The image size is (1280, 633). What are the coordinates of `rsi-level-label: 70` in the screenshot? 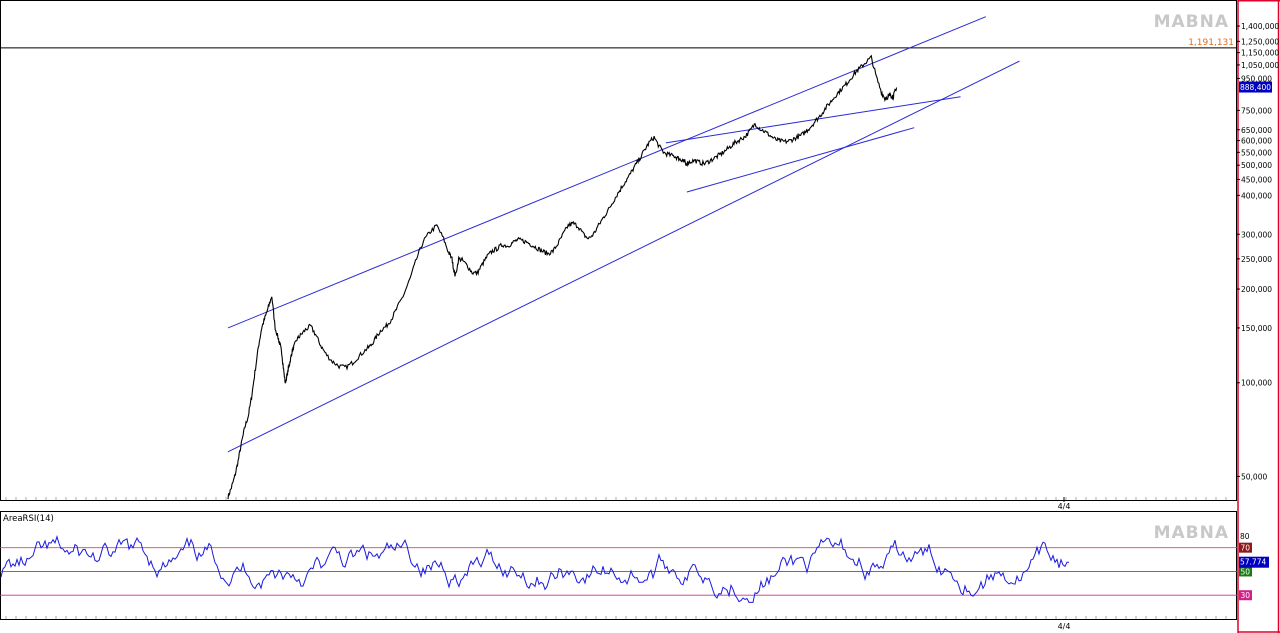 It's located at (1246, 548).